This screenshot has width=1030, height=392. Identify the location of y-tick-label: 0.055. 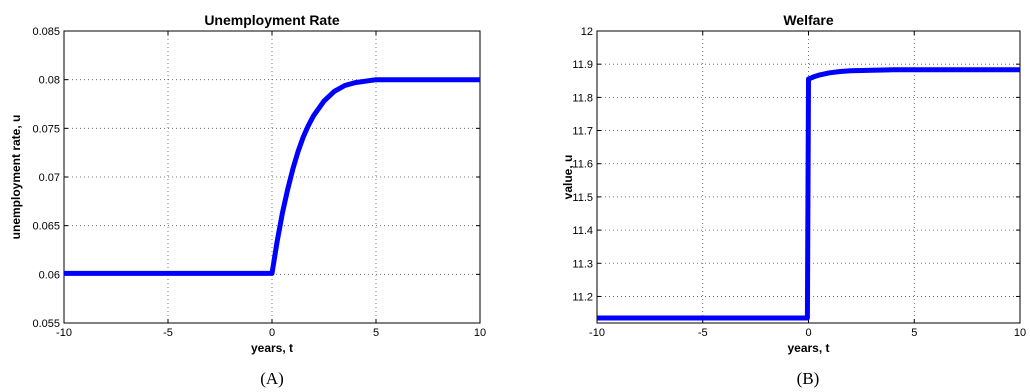
(46, 324).